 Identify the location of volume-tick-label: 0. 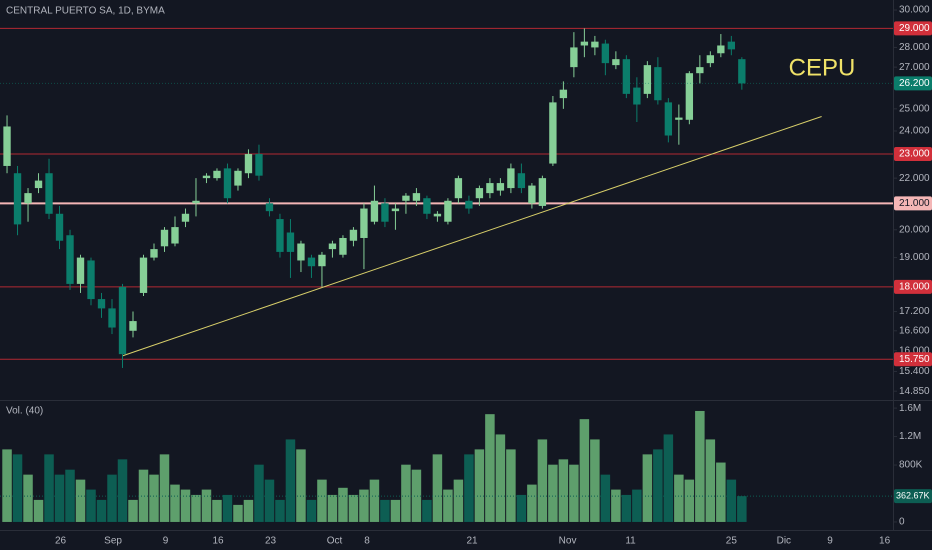
(902, 522).